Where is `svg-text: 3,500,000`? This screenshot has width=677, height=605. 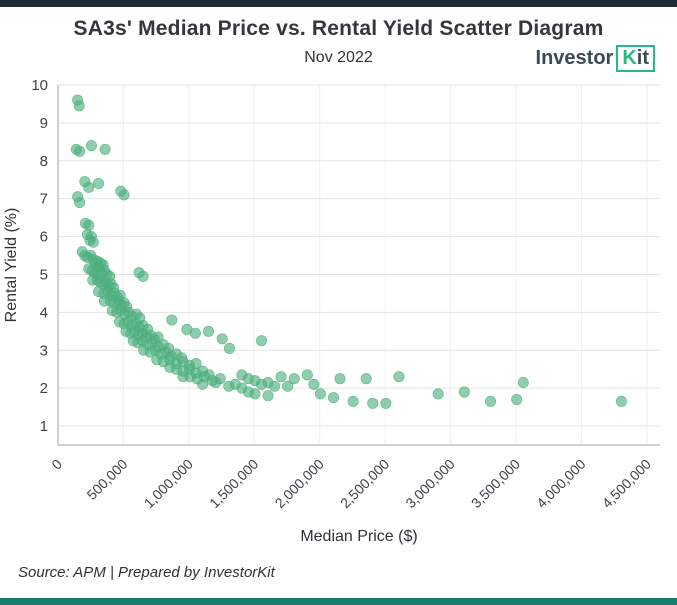 svg-text: 3,500,000 is located at coordinates (496, 484).